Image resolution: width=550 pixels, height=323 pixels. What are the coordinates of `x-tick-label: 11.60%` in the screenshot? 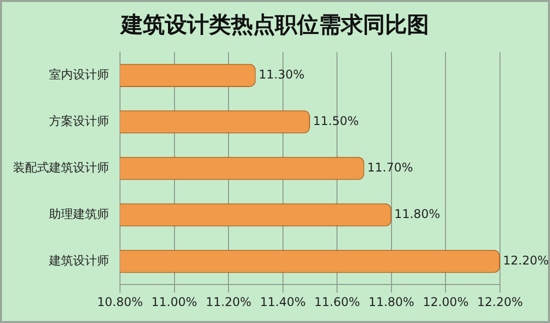 It's located at (337, 301).